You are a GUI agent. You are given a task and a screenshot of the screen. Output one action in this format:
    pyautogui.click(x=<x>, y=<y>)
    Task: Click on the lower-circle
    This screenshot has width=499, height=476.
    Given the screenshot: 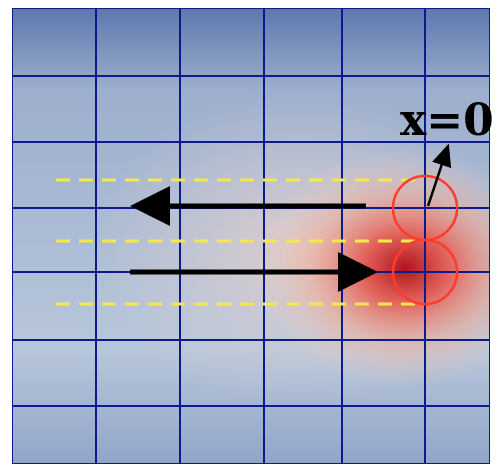 What is the action you would take?
    pyautogui.click(x=425, y=272)
    